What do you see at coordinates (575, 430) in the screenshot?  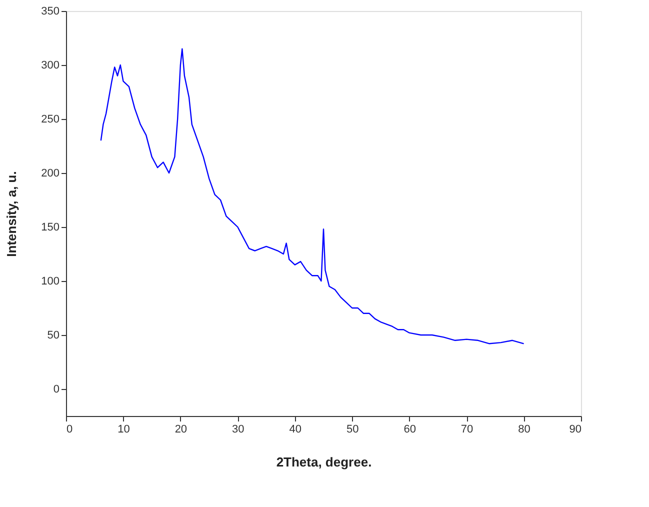 I see `x-tick-label: 90` at bounding box center [575, 430].